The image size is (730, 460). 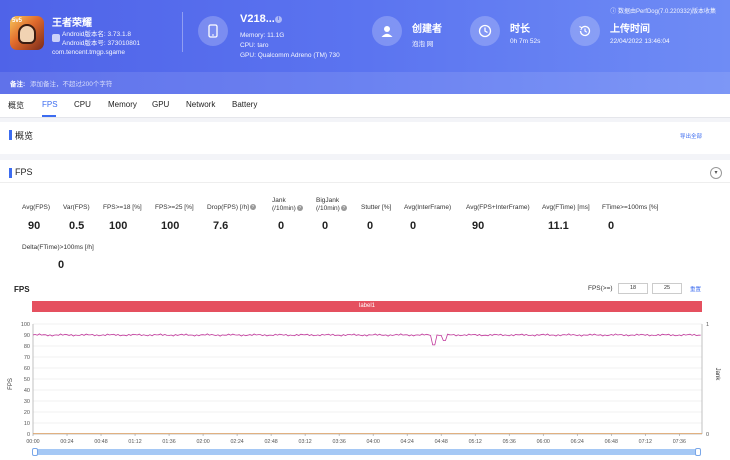 What do you see at coordinates (566, 207) in the screenshot?
I see `metric-label: Avg(FTime) [ms]` at bounding box center [566, 207].